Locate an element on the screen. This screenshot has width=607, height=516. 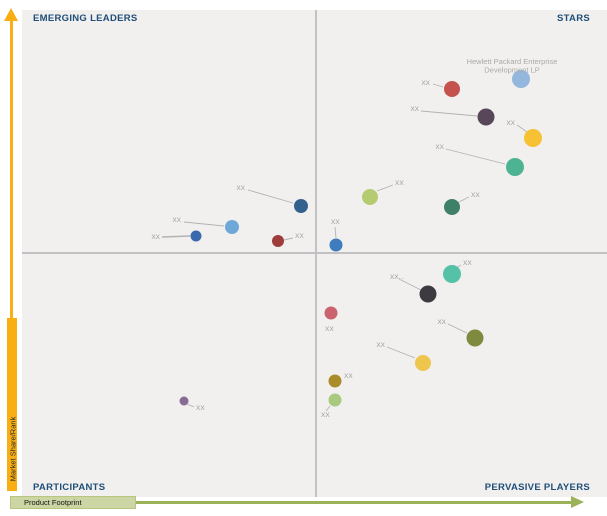
x-axis-label: Product Footprint is located at coordinates (53, 502).